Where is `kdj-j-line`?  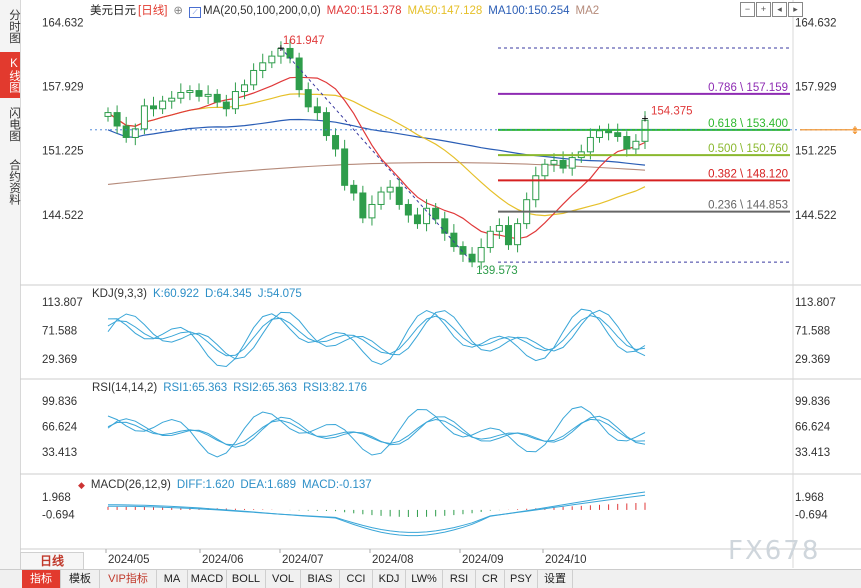
kdj-j-line is located at coordinates (376, 338).